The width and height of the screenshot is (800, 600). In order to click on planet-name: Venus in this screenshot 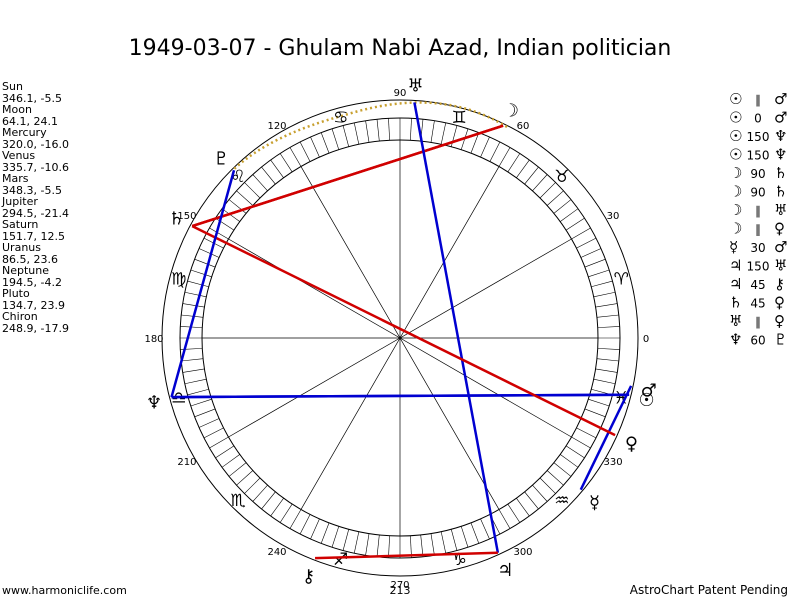, I will do `click(18, 155)`.